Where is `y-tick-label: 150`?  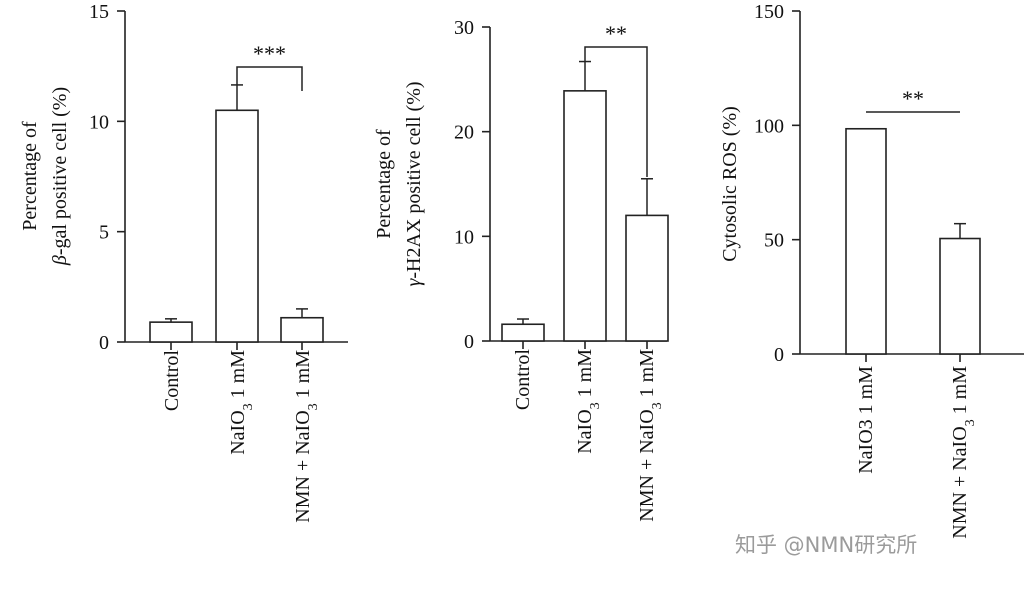 y-tick-label: 150 is located at coordinates (769, 12).